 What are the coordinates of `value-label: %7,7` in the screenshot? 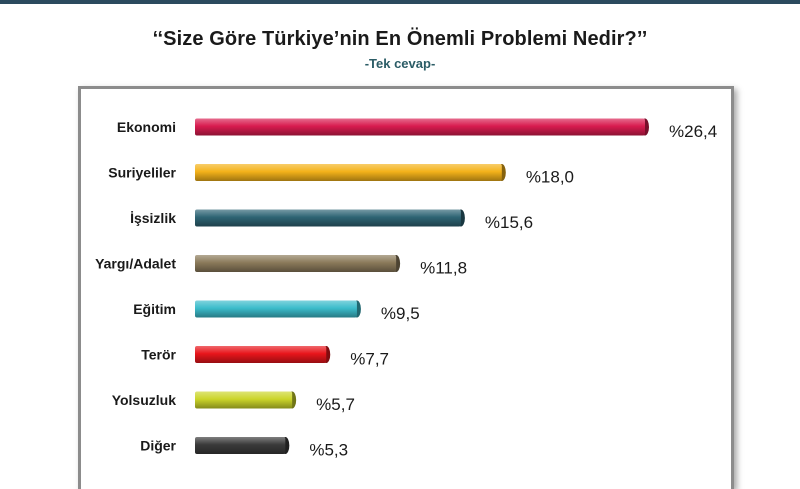 It's located at (369, 359).